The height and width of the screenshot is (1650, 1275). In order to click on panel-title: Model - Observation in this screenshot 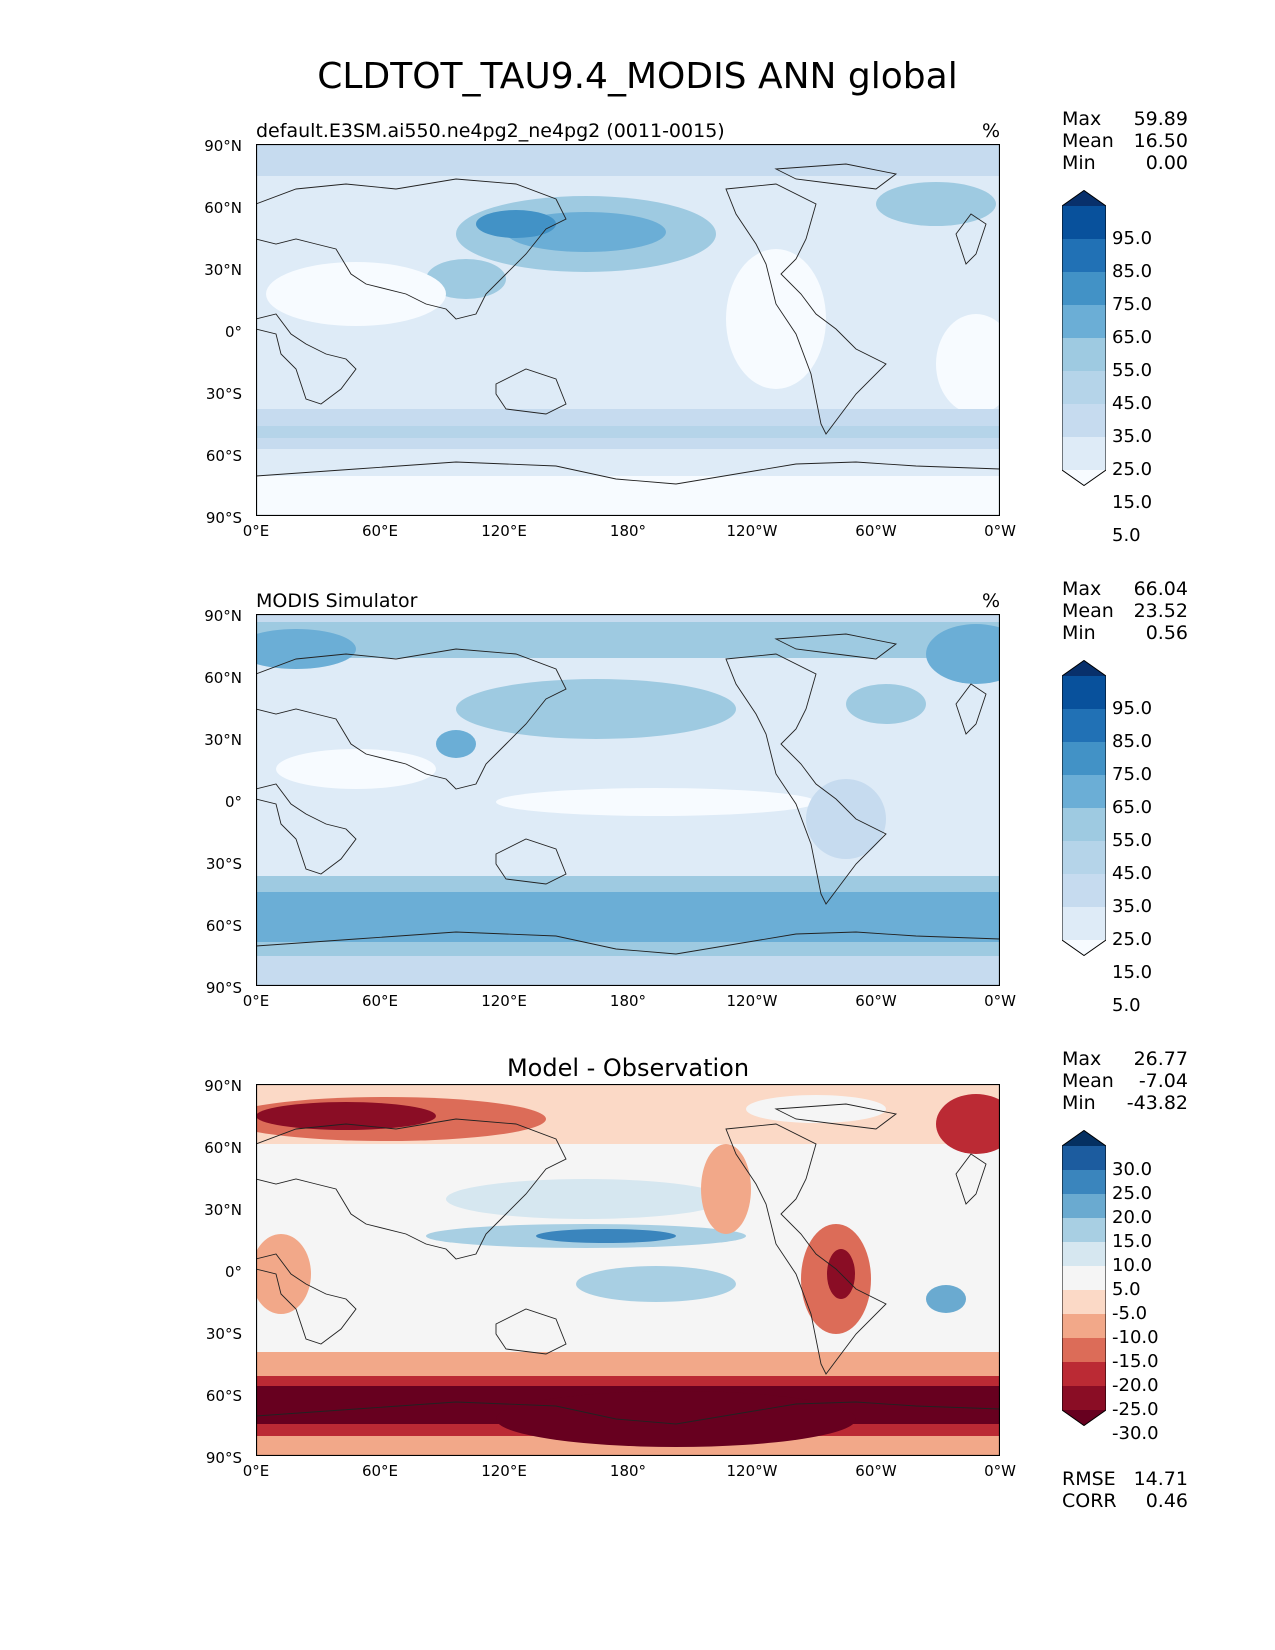, I will do `click(628, 1068)`.